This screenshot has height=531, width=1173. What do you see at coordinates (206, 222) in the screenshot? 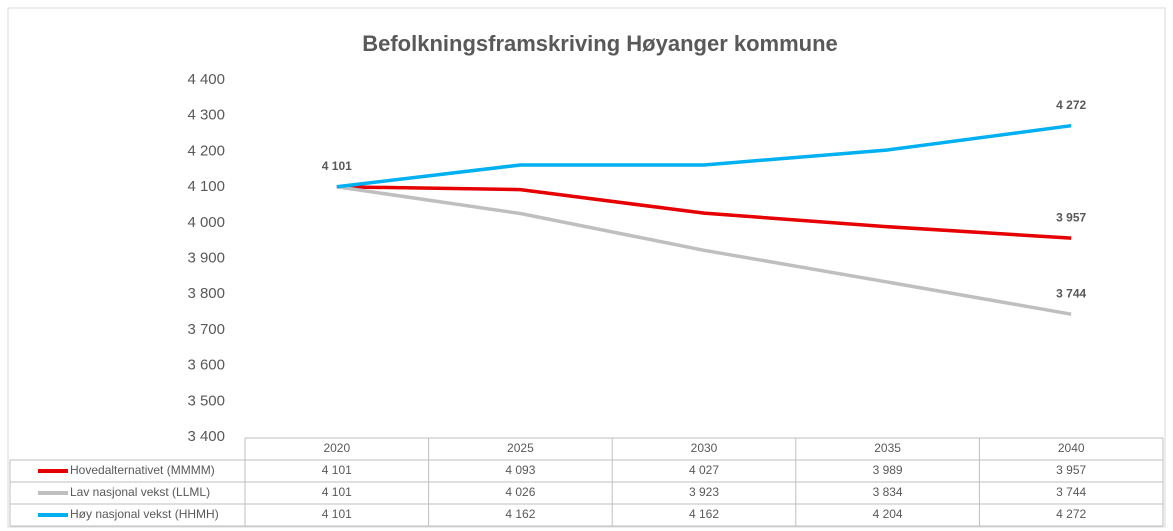
I see `y-tick-label: 4 000` at bounding box center [206, 222].